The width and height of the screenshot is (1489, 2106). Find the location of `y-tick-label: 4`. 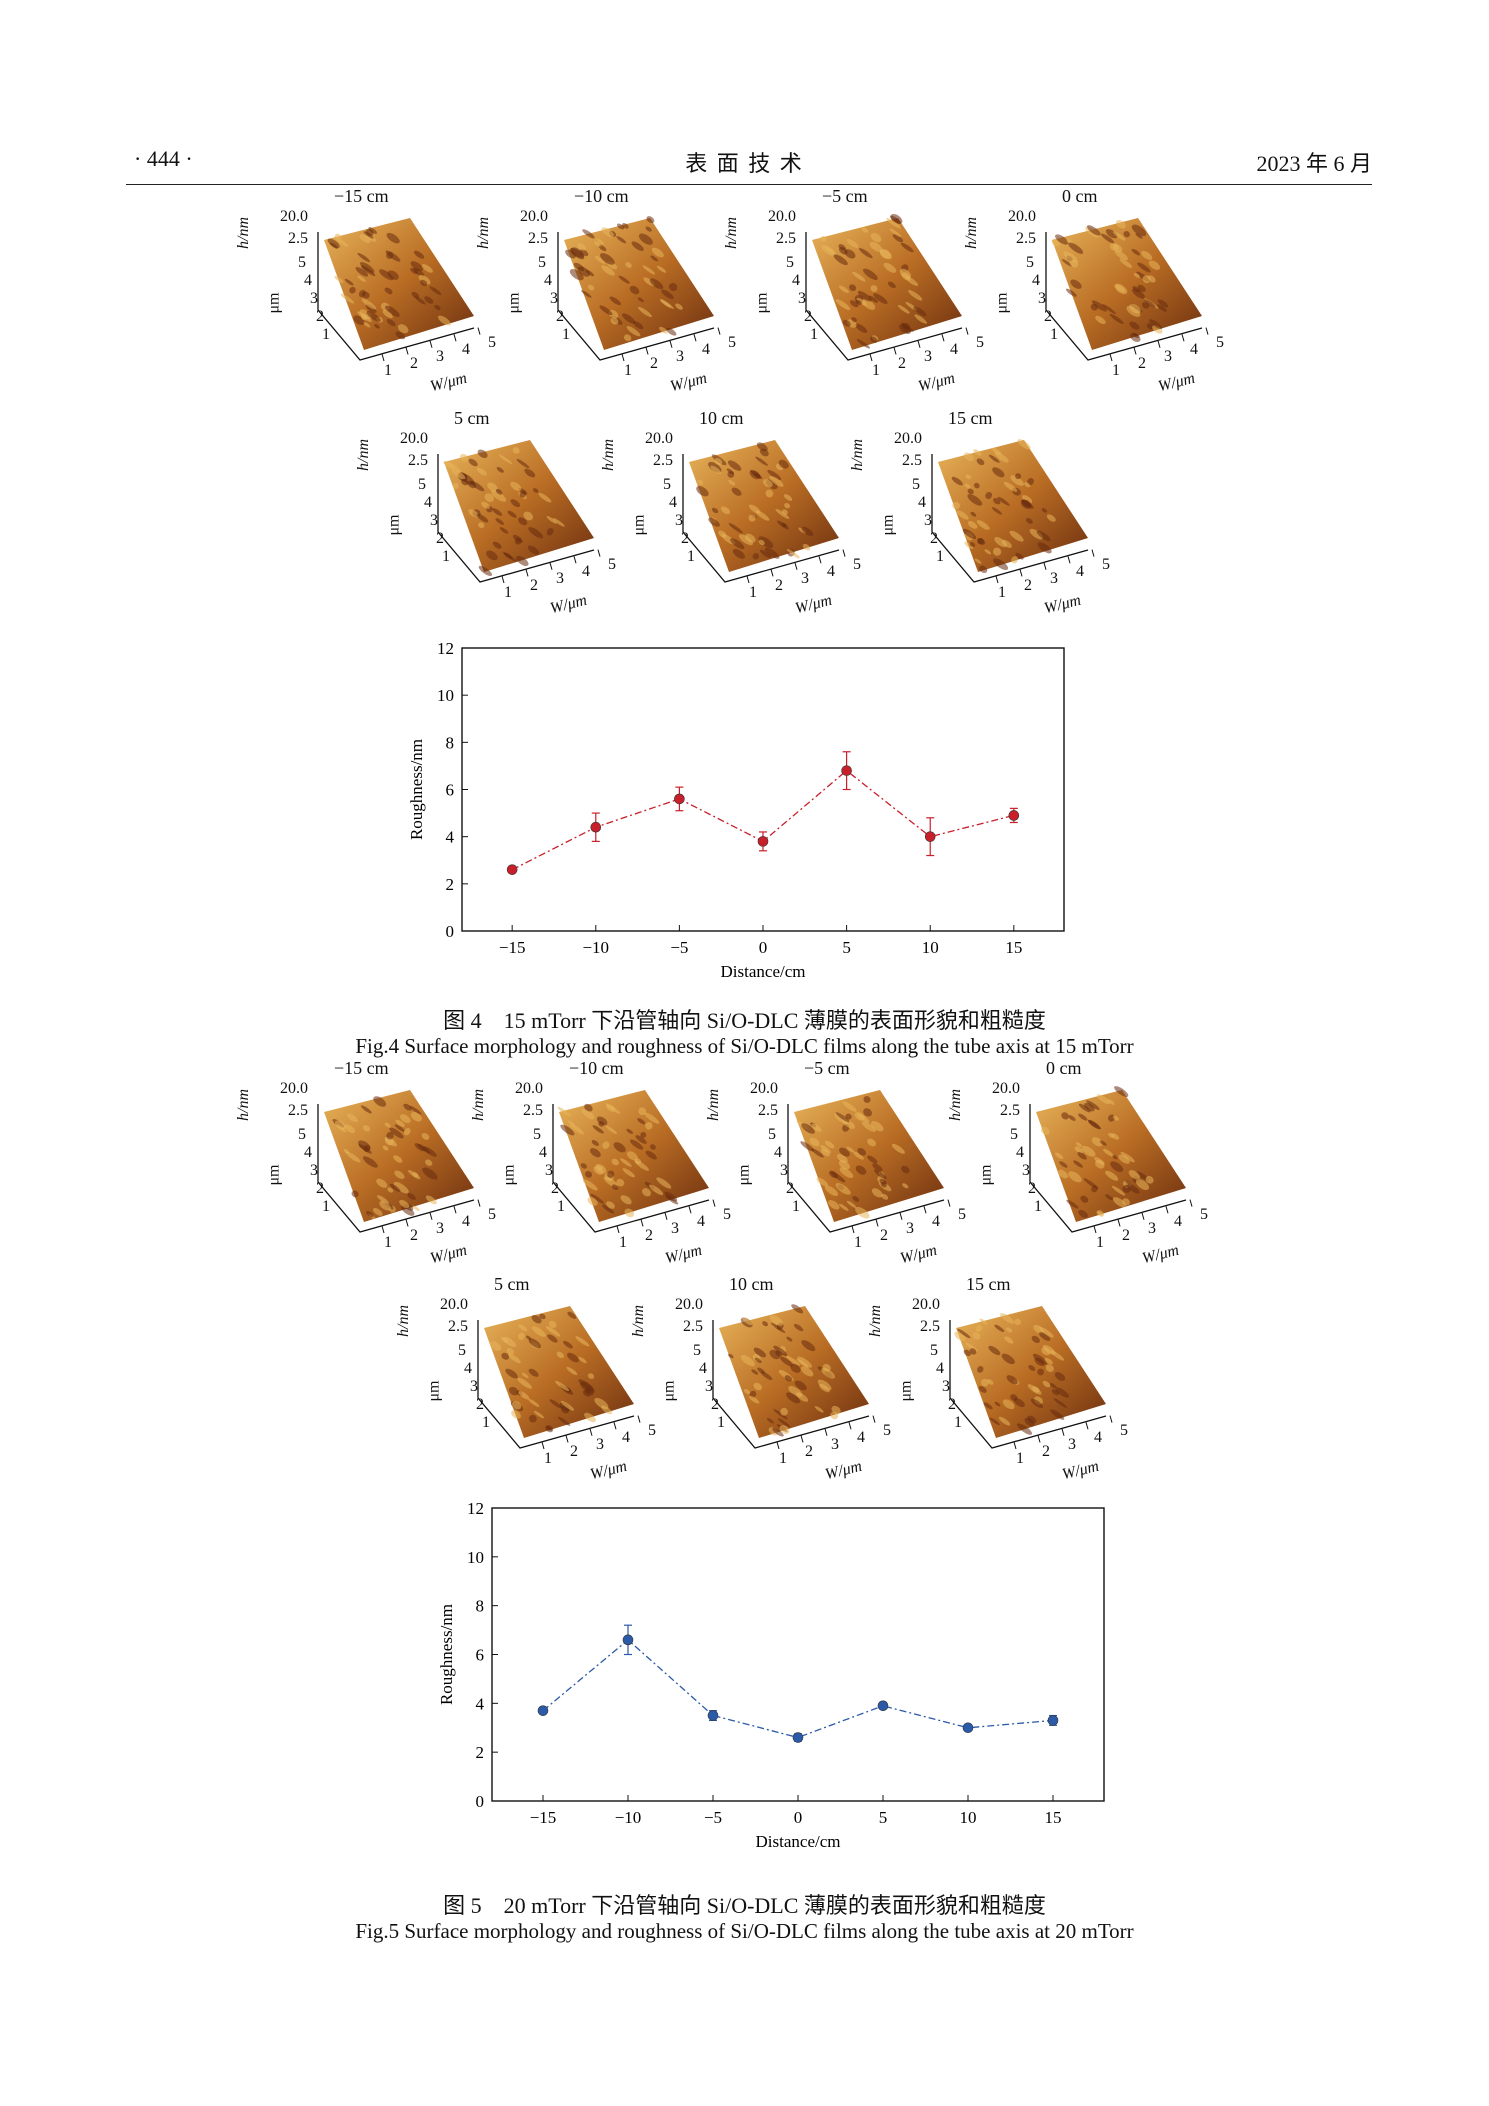

y-tick-label: 4 is located at coordinates (450, 837).